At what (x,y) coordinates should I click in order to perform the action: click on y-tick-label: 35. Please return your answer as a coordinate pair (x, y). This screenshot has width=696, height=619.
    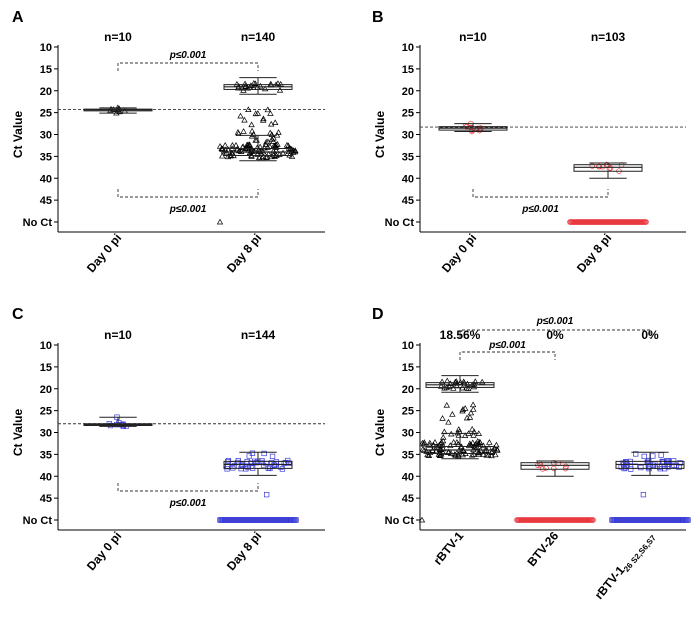
    Looking at the image, I should click on (408, 455).